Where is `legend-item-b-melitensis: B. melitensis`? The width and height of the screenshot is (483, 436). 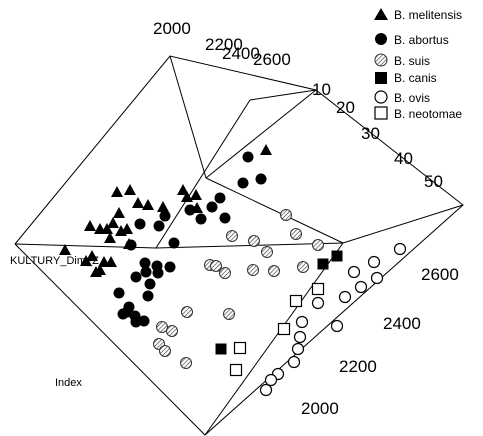
legend-item-b-melitensis: B. melitensis is located at coordinates (418, 15).